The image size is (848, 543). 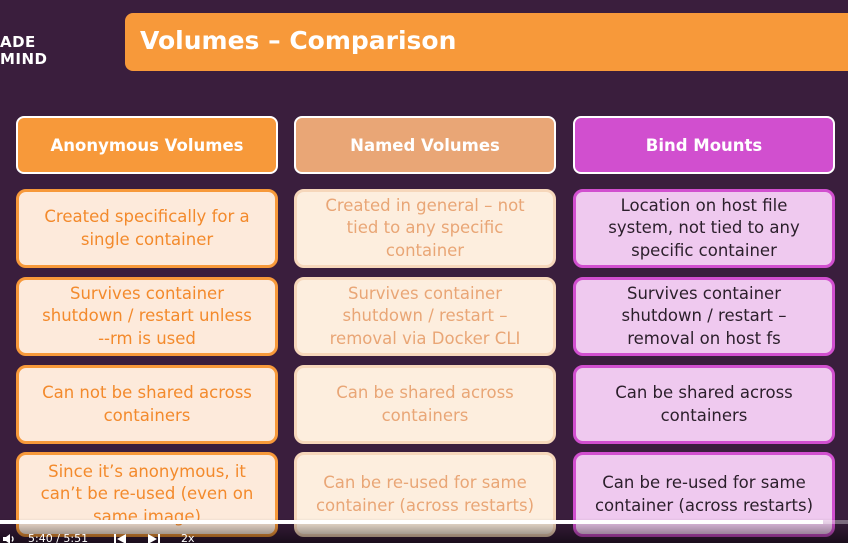 I want to click on skip-previous-icon, so click(x=120, y=538).